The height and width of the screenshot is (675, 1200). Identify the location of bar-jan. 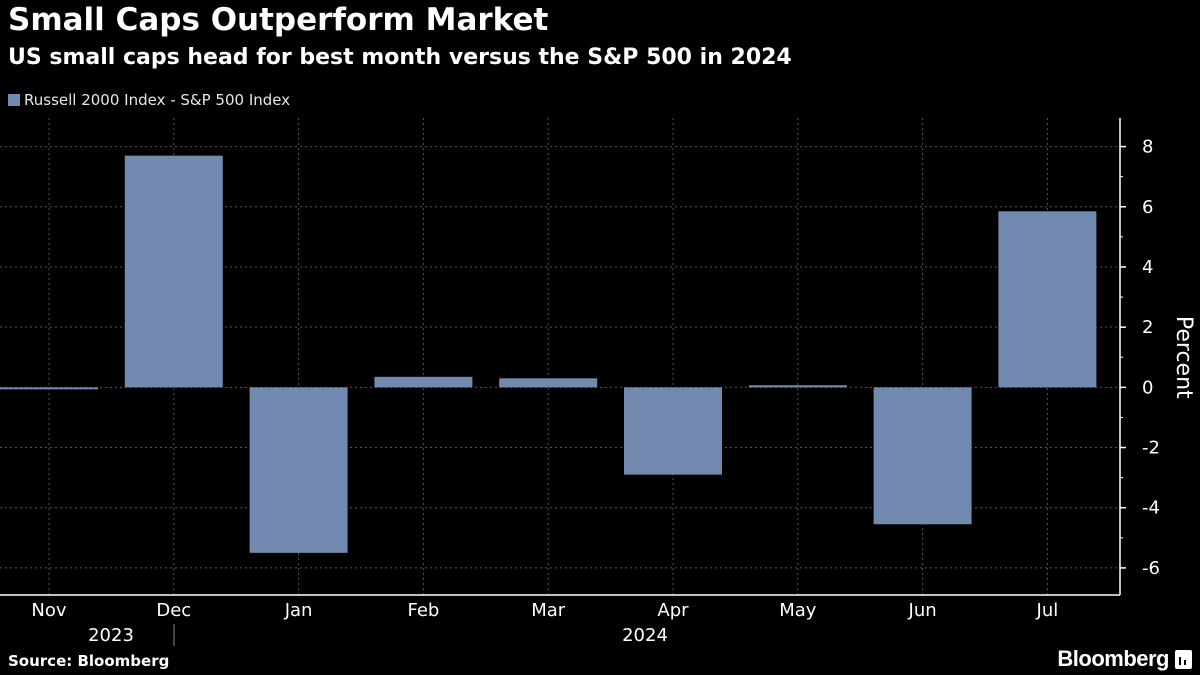
(298, 470).